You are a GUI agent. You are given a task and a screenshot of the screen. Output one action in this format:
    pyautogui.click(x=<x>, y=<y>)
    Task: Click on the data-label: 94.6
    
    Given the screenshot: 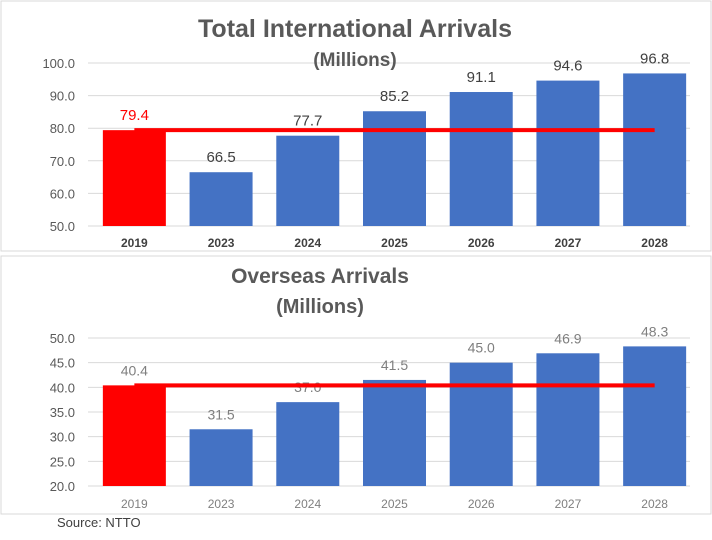 What is the action you would take?
    pyautogui.click(x=567, y=66)
    